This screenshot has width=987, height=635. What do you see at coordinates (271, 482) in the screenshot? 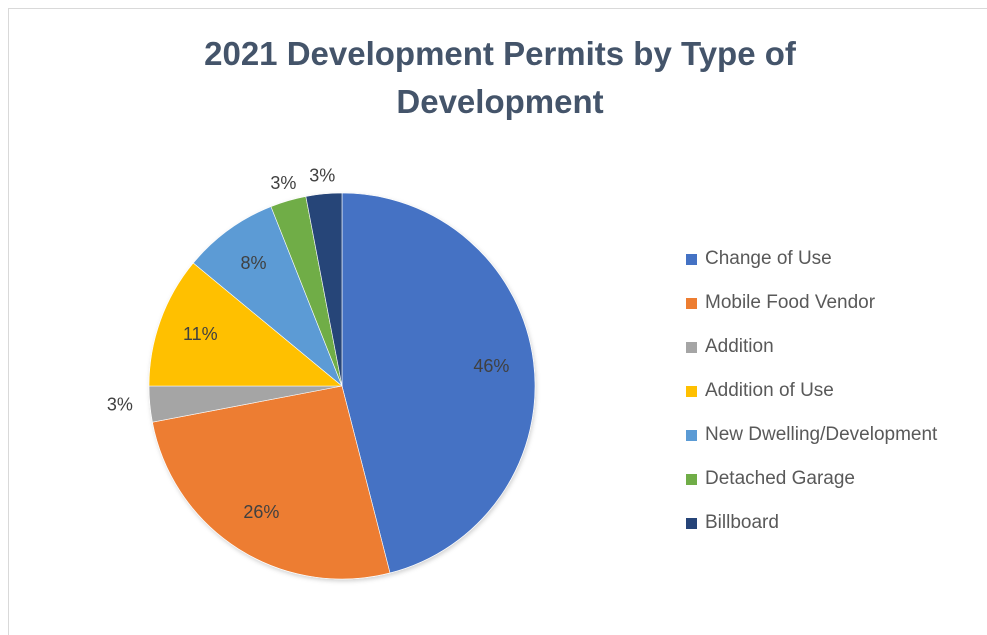
I see `pie-slice-mobile-food-vendor` at bounding box center [271, 482].